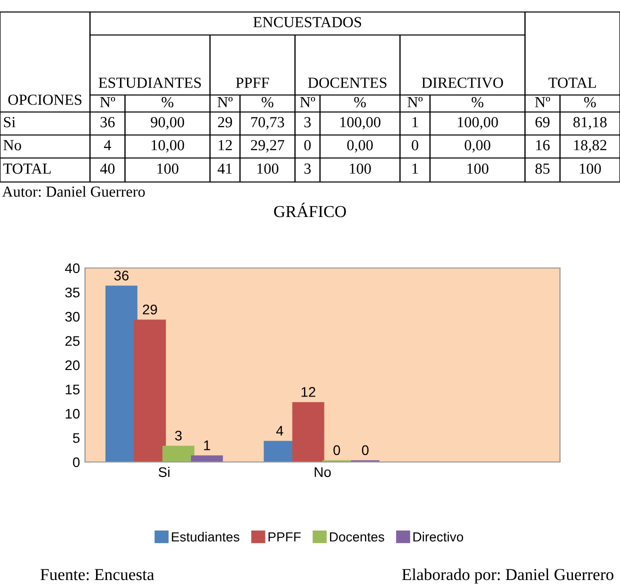  I want to click on data-label: 12, so click(309, 392).